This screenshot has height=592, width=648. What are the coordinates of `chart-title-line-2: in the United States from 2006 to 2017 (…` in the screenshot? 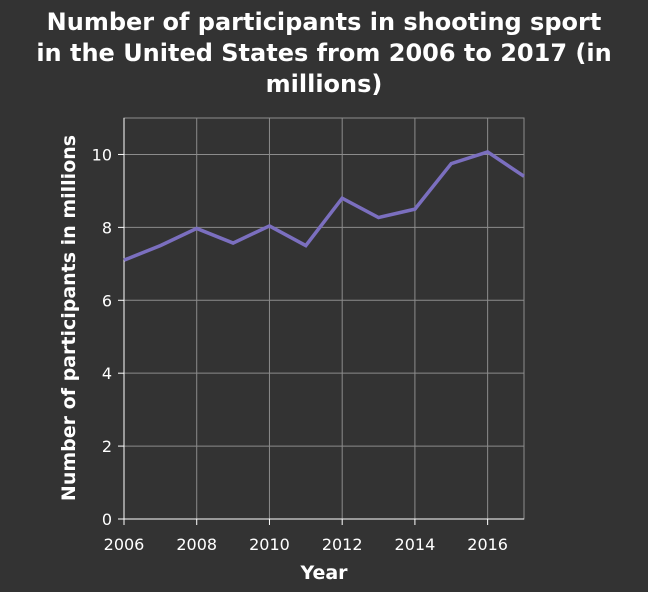 It's located at (323, 53).